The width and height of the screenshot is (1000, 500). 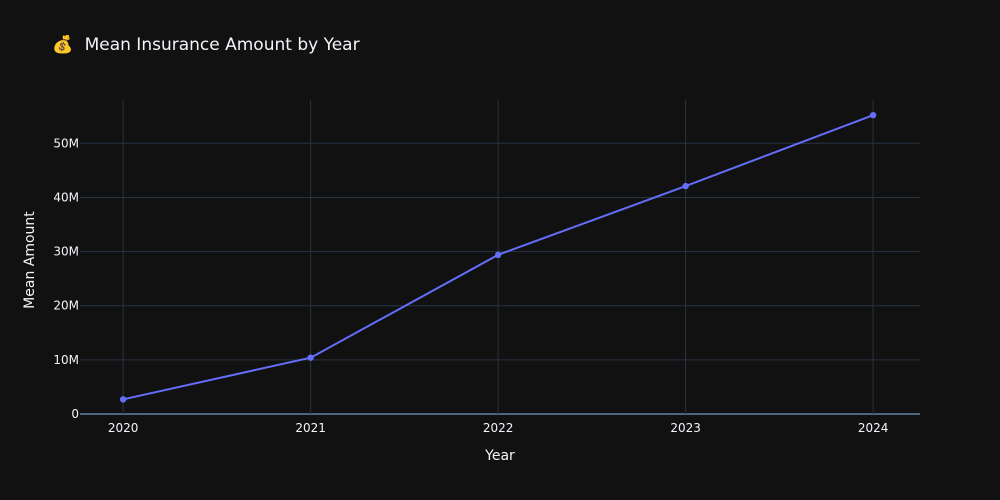 I want to click on money-bag-icon: 💰, so click(x=62, y=44).